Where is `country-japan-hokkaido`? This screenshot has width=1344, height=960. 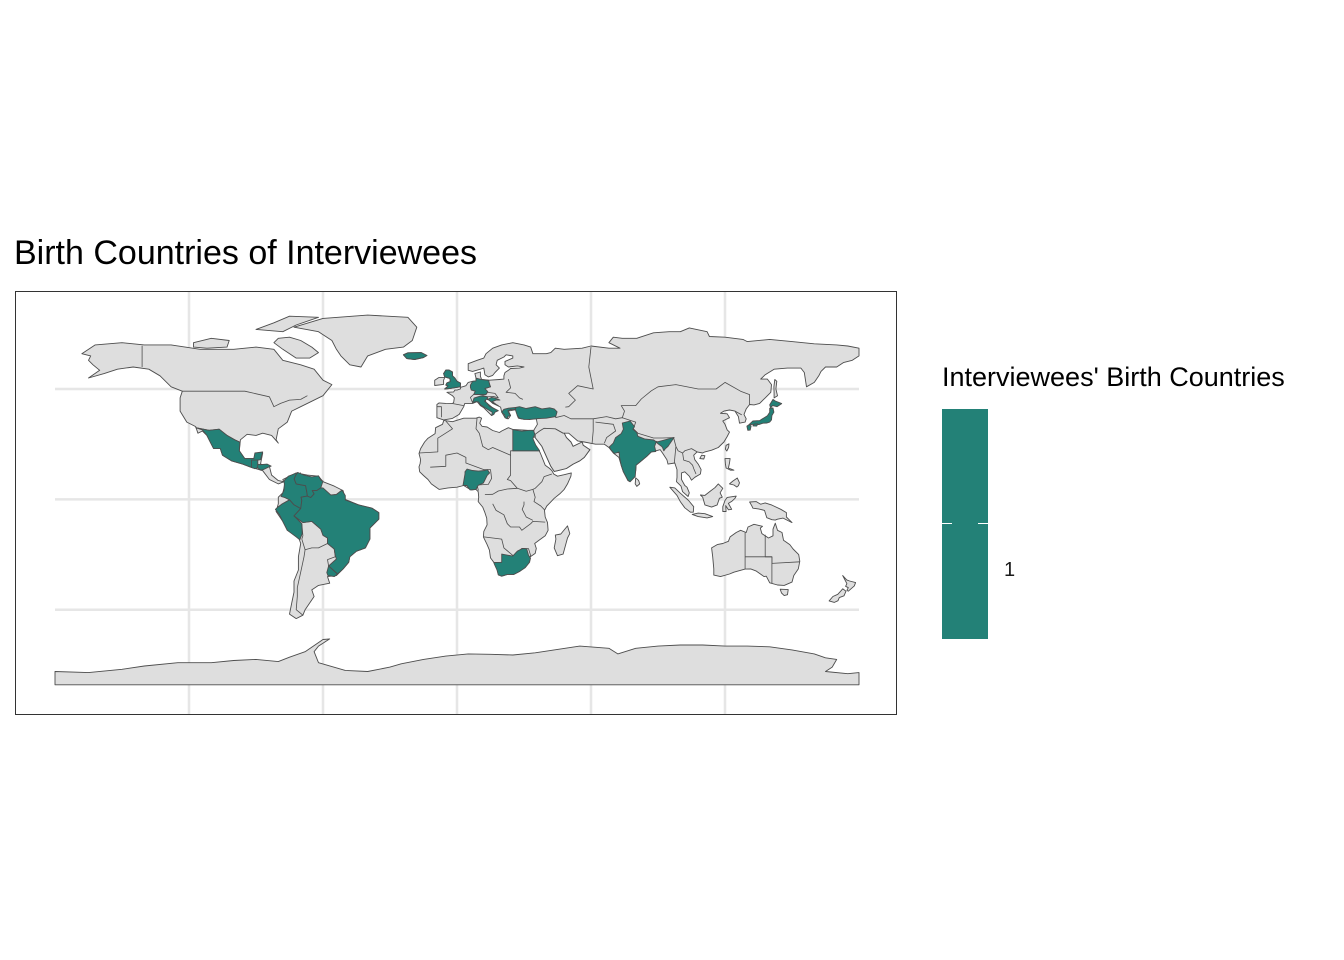
country-japan-hokkaido is located at coordinates (776, 403).